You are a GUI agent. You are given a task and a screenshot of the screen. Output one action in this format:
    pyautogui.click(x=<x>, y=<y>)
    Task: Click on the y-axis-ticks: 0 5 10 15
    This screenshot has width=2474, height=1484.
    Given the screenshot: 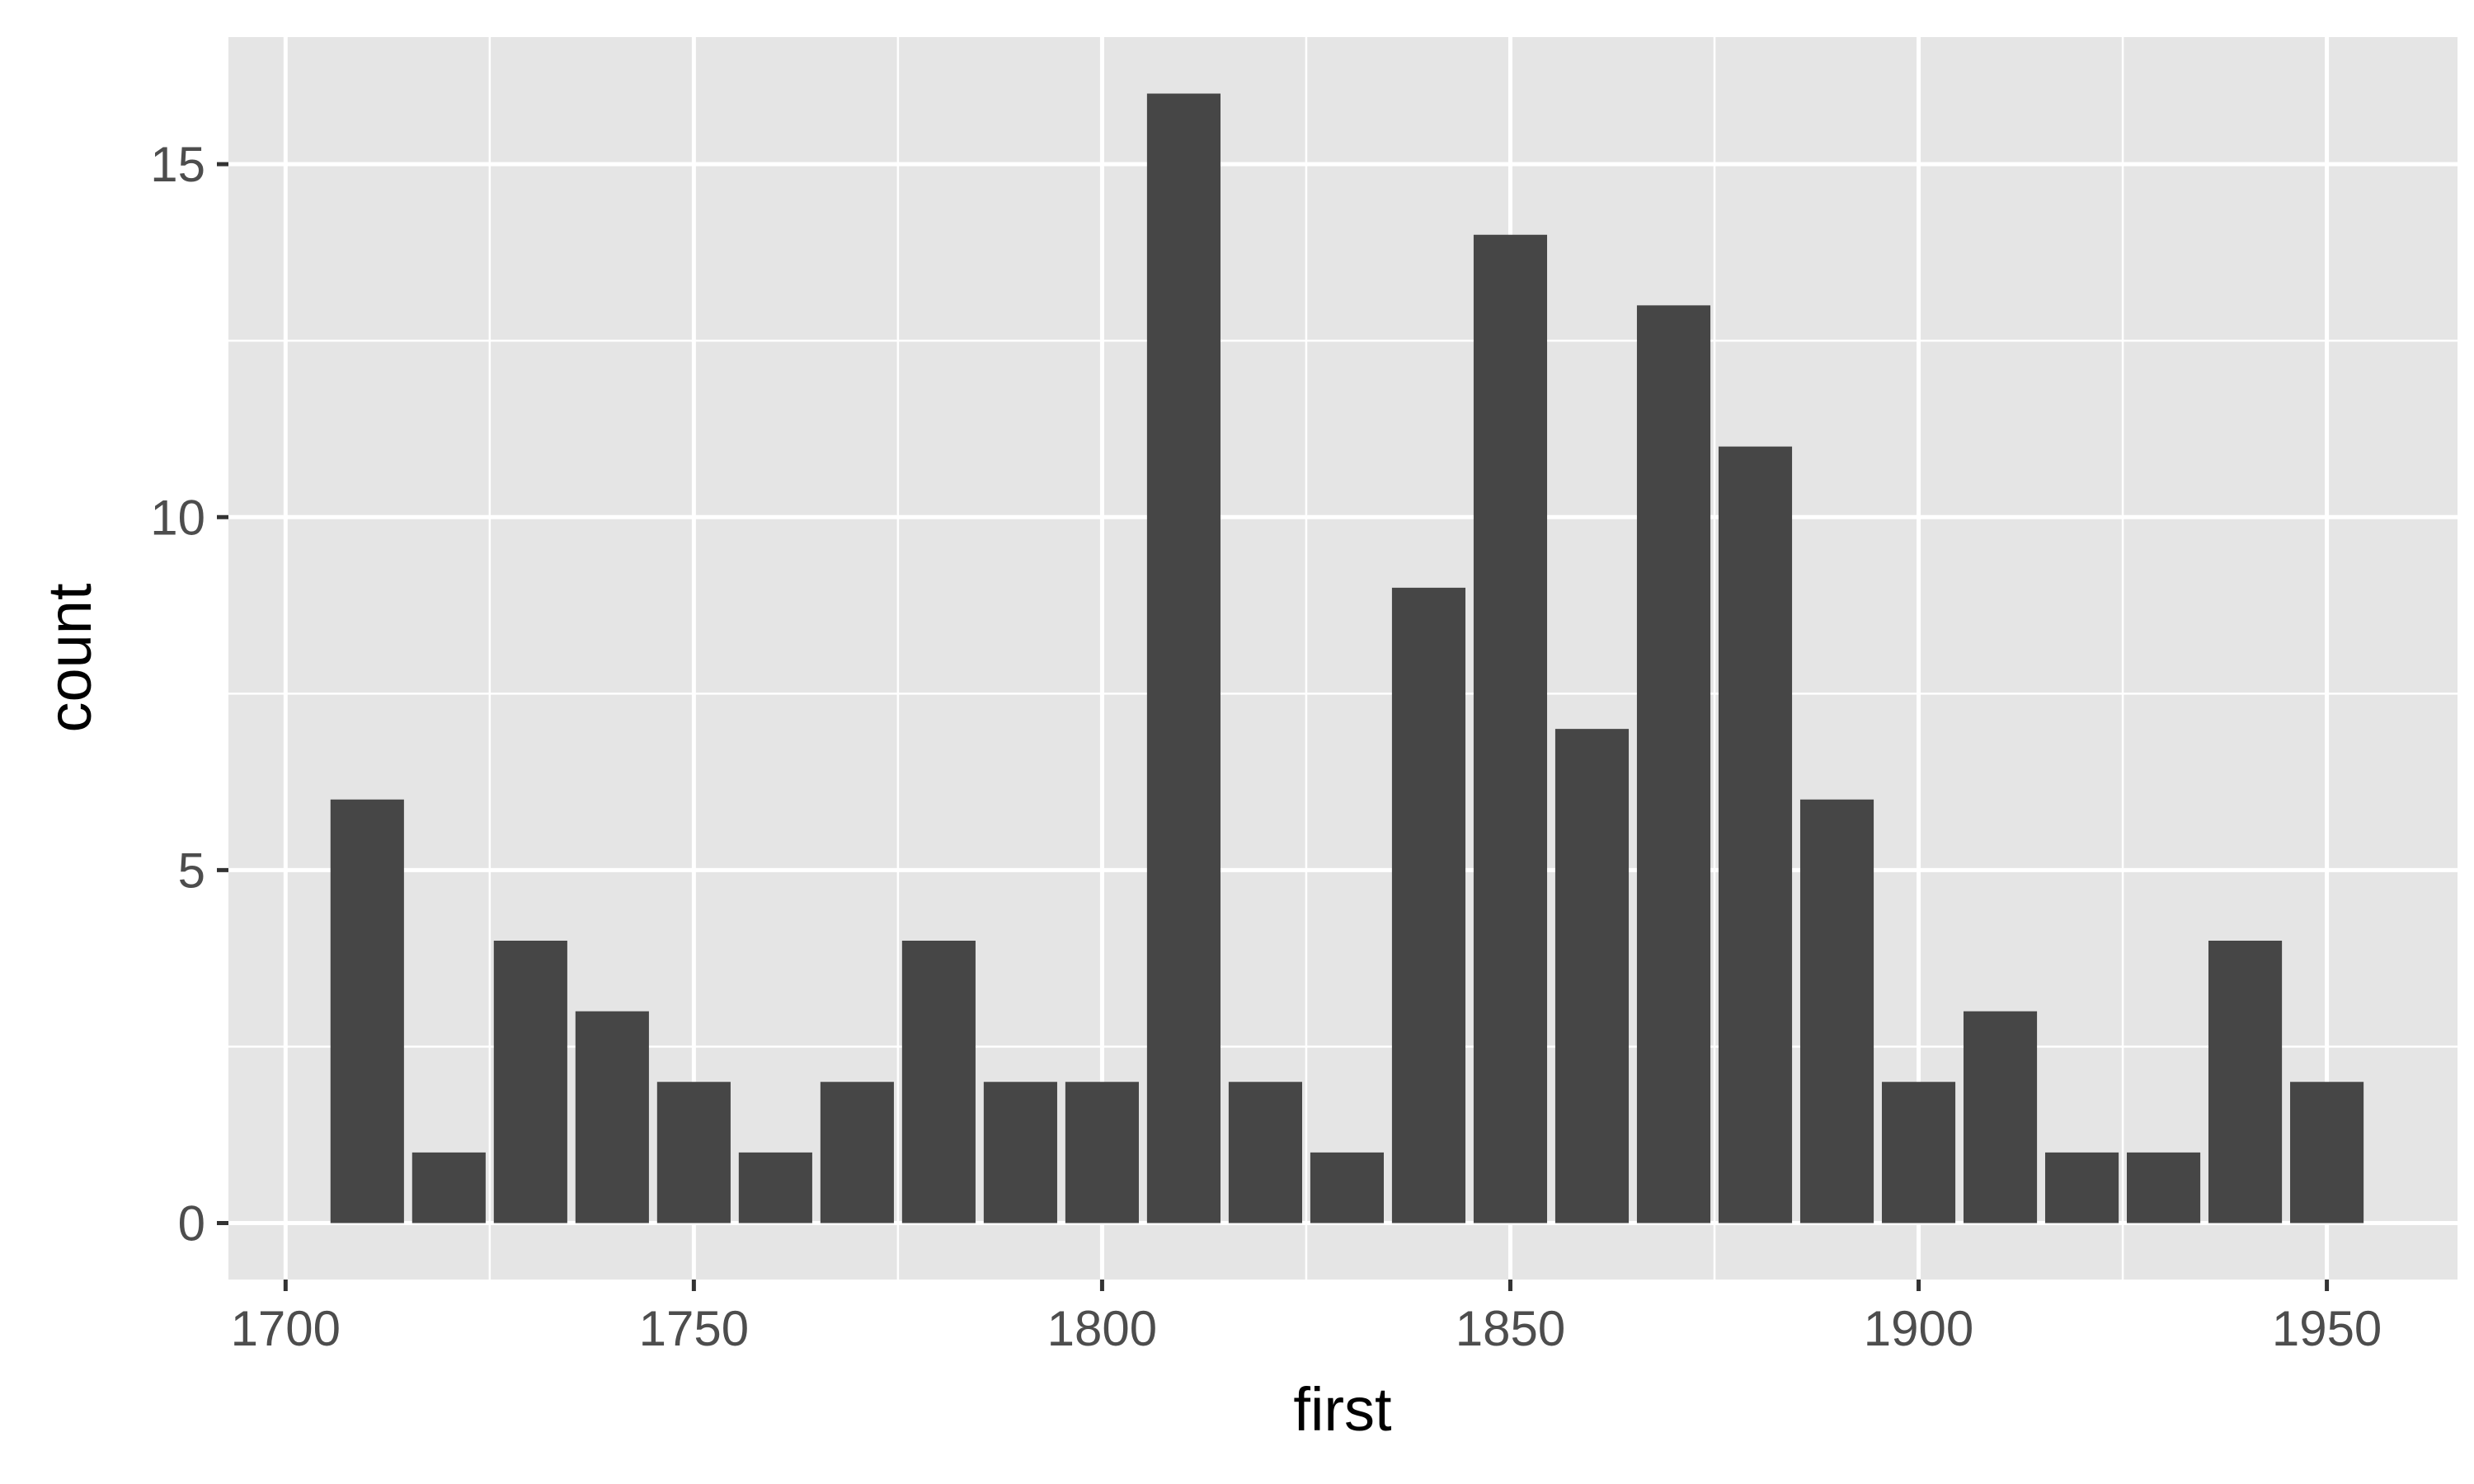 What is the action you would take?
    pyautogui.click(x=189, y=694)
    